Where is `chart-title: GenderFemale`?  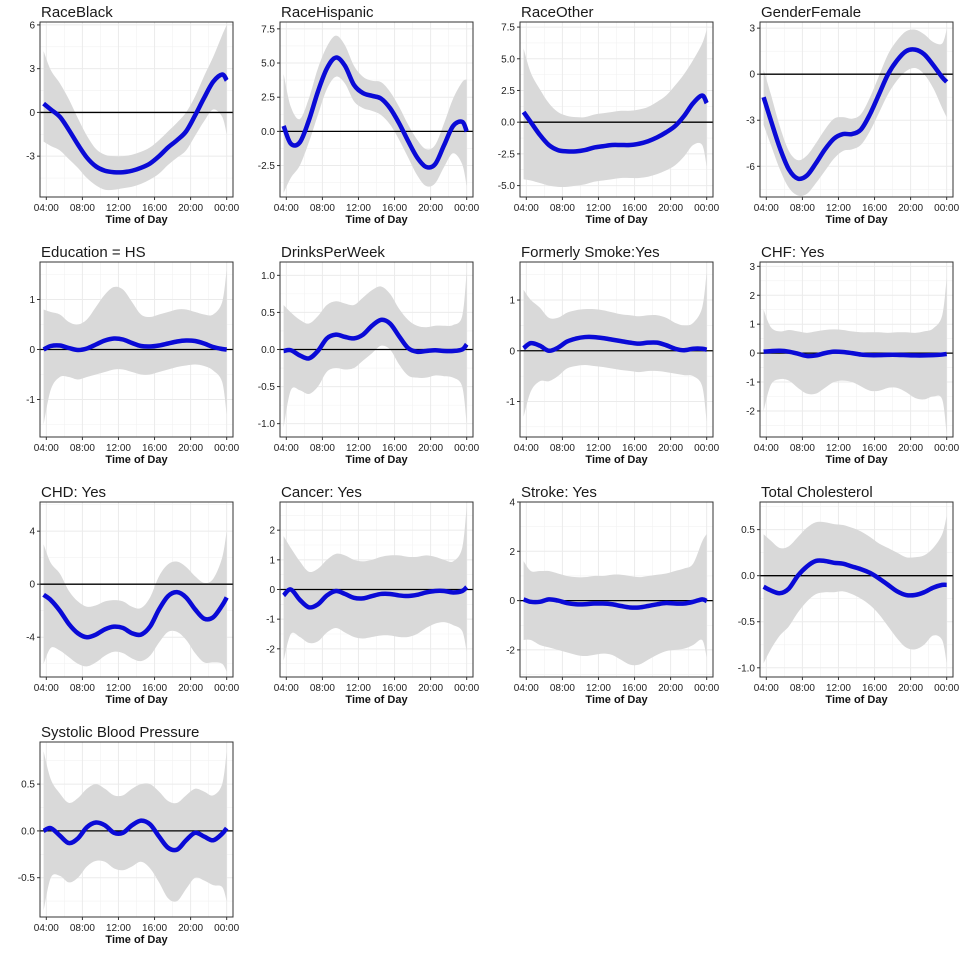 chart-title: GenderFemale is located at coordinates (811, 12).